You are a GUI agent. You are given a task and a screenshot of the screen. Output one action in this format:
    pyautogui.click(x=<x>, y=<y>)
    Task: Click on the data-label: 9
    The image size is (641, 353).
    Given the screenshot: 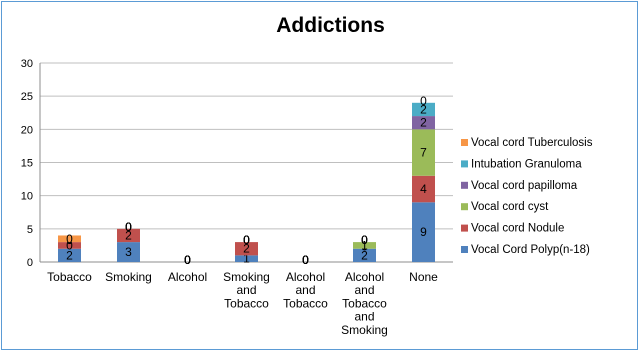 What is the action you would take?
    pyautogui.click(x=423, y=232)
    